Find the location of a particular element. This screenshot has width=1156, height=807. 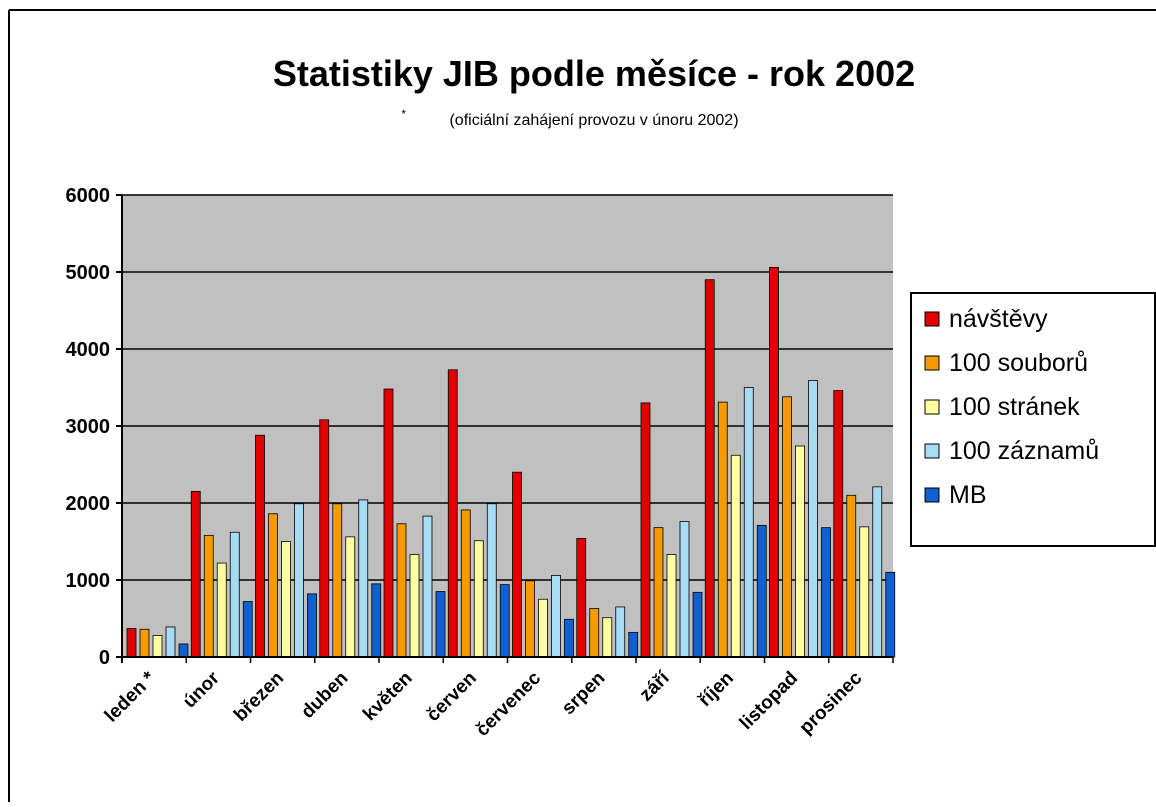

x-tick-label: září is located at coordinates (655, 686).